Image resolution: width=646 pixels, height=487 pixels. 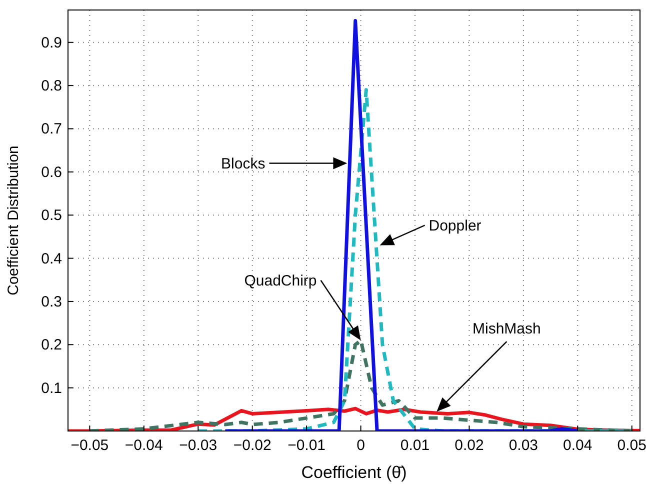 What do you see at coordinates (523, 445) in the screenshot?
I see `x-tick-label: 0.03` at bounding box center [523, 445].